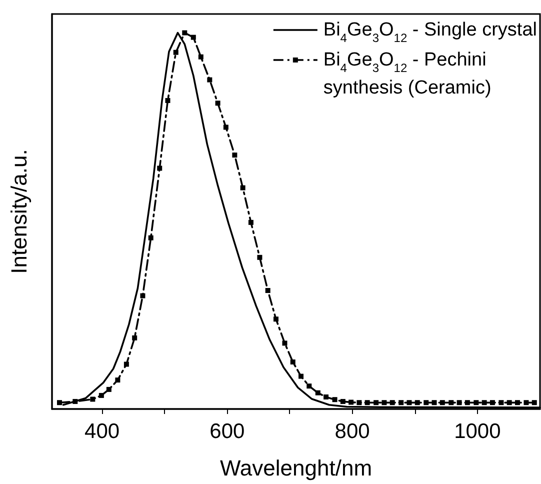  Describe the element at coordinates (477, 431) in the screenshot. I see `x-tick-label: 1000` at that location.